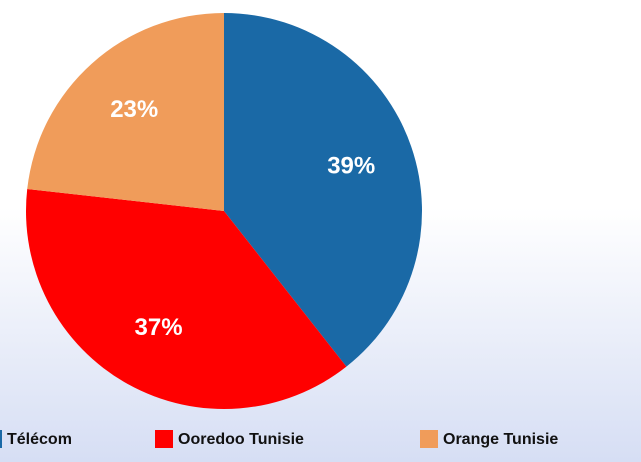  What do you see at coordinates (500, 439) in the screenshot?
I see `legend-label: Orange Tunisie` at bounding box center [500, 439].